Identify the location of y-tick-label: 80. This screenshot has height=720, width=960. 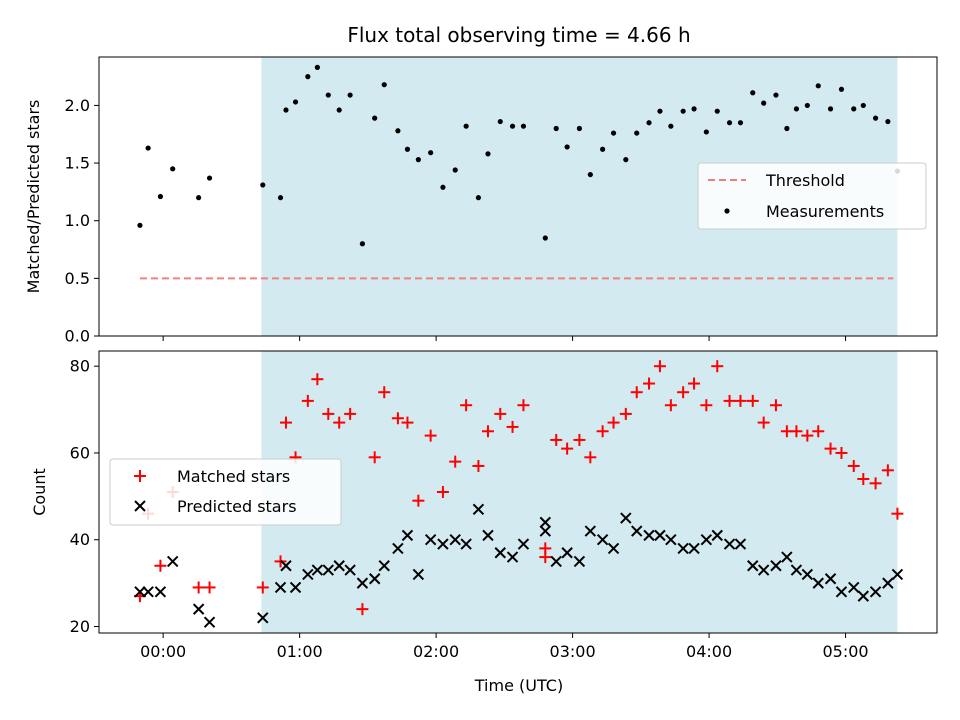
(80, 366).